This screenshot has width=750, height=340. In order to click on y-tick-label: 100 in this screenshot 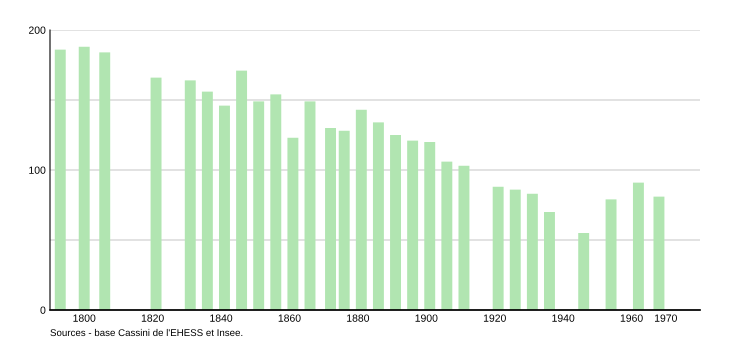, I will do `click(37, 170)`.